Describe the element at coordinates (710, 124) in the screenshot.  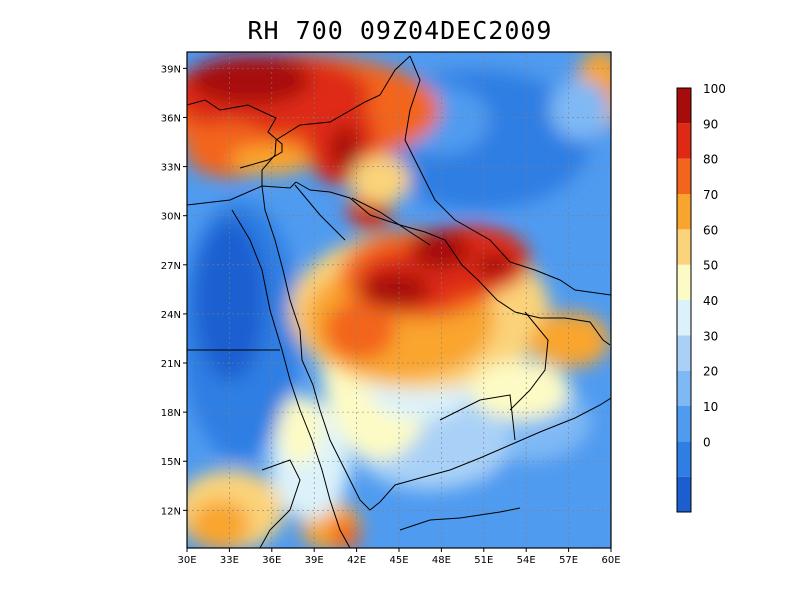
I see `colorbar-label: 90` at that location.